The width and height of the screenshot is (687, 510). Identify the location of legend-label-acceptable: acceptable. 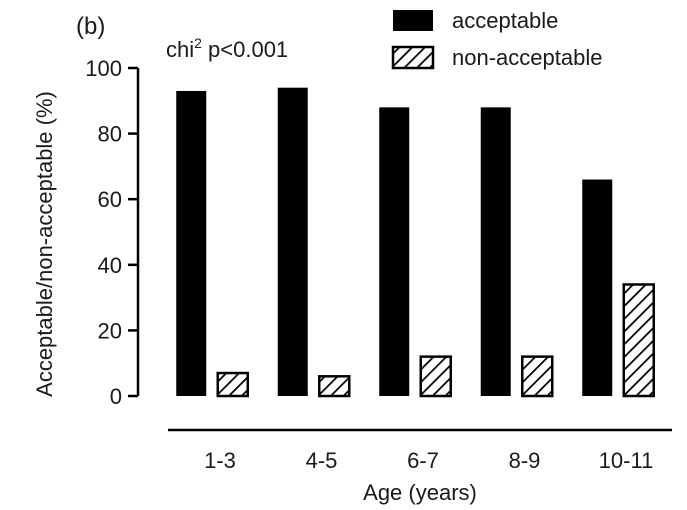
(505, 20).